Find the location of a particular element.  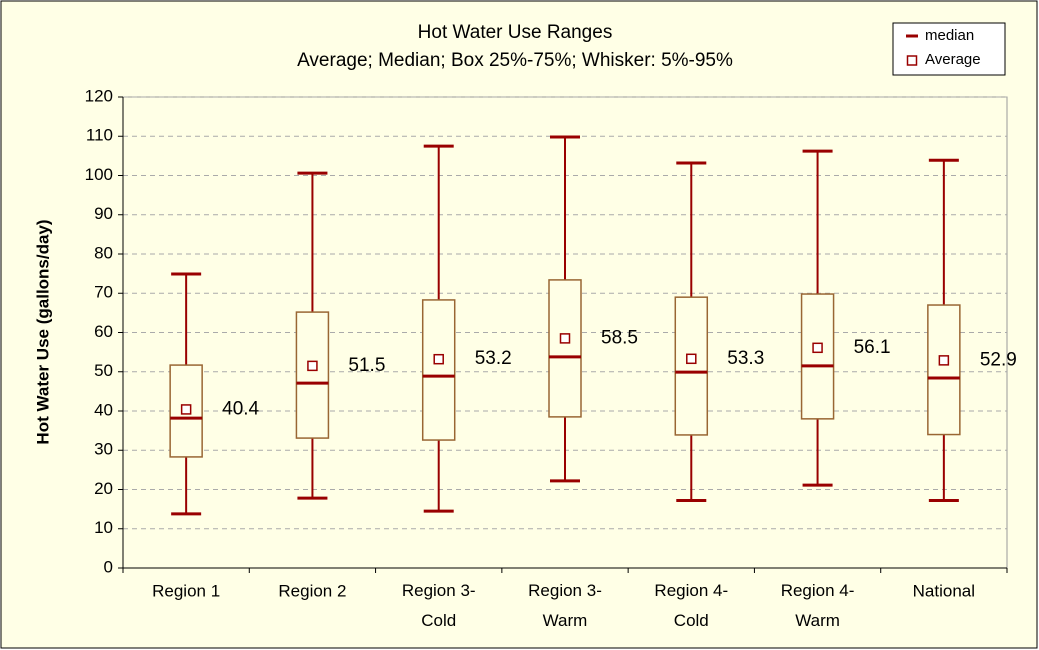

data-label: 40.4 is located at coordinates (240, 408).